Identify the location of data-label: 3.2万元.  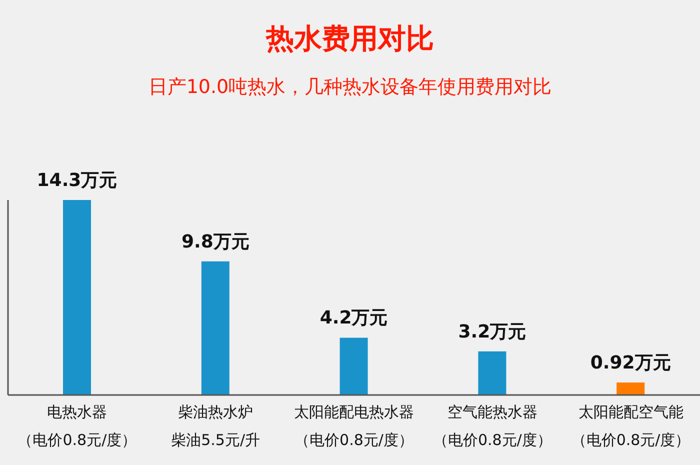
(492, 331).